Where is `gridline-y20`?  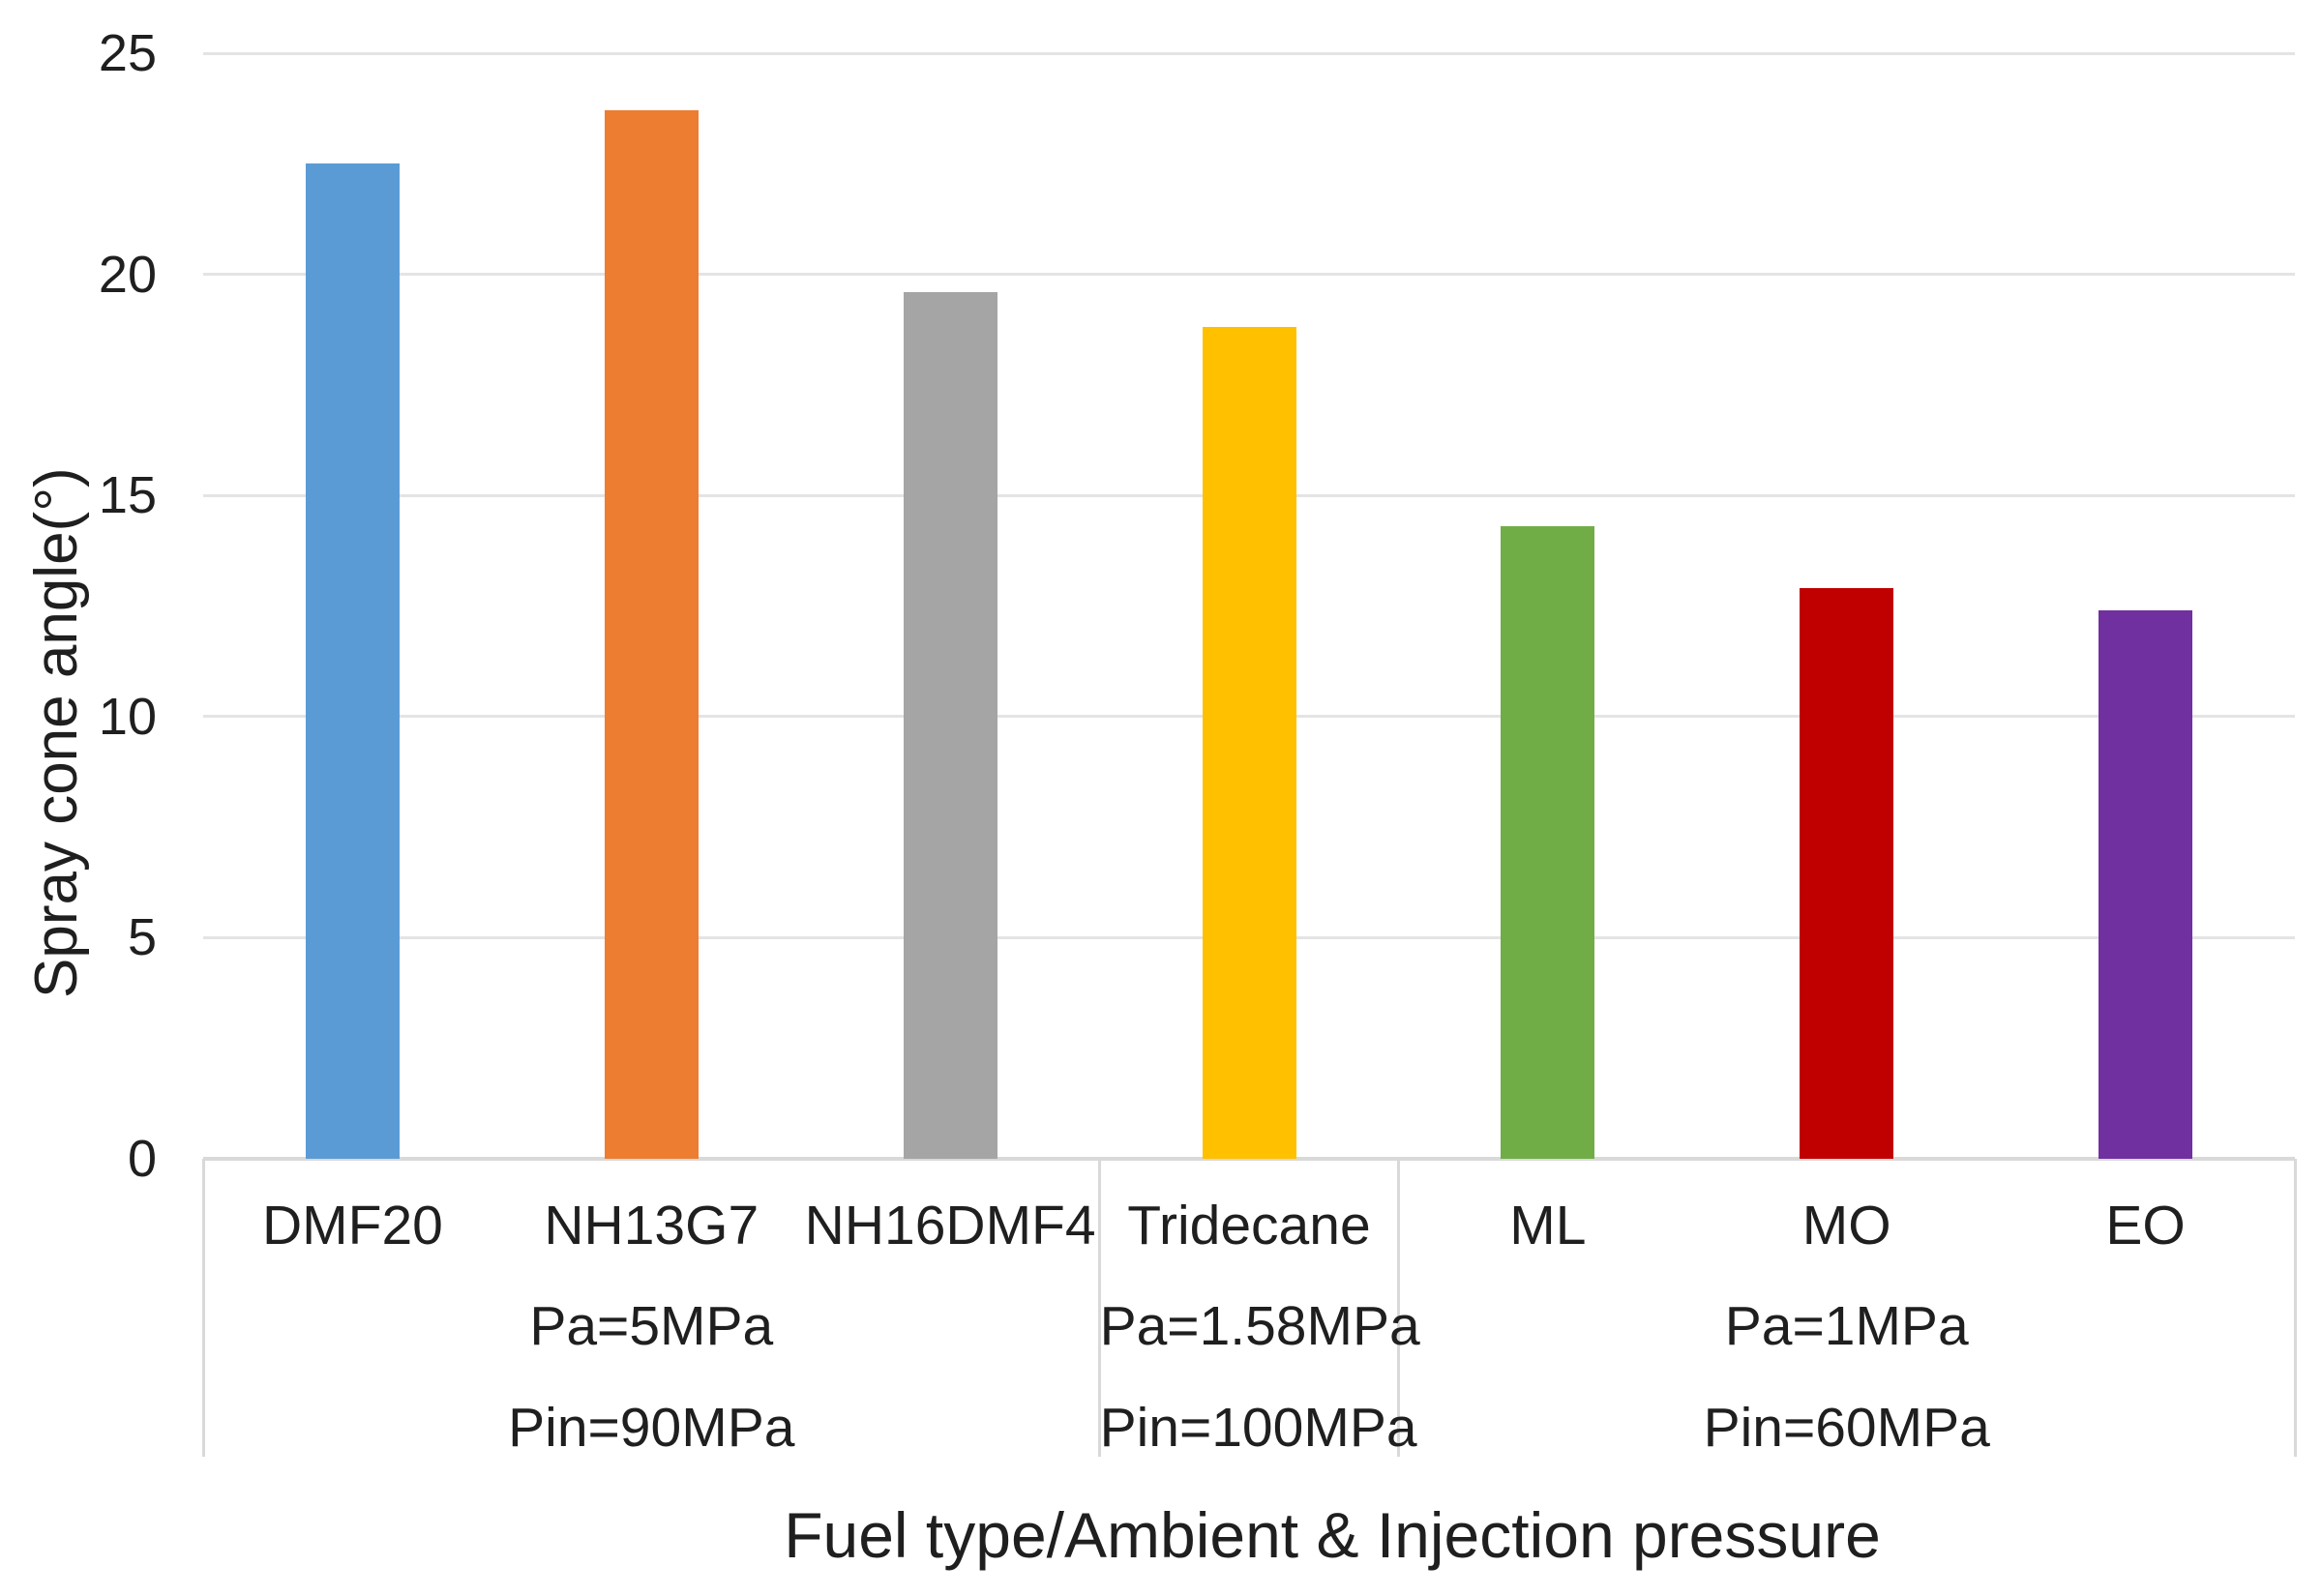 gridline-y20 is located at coordinates (1249, 275).